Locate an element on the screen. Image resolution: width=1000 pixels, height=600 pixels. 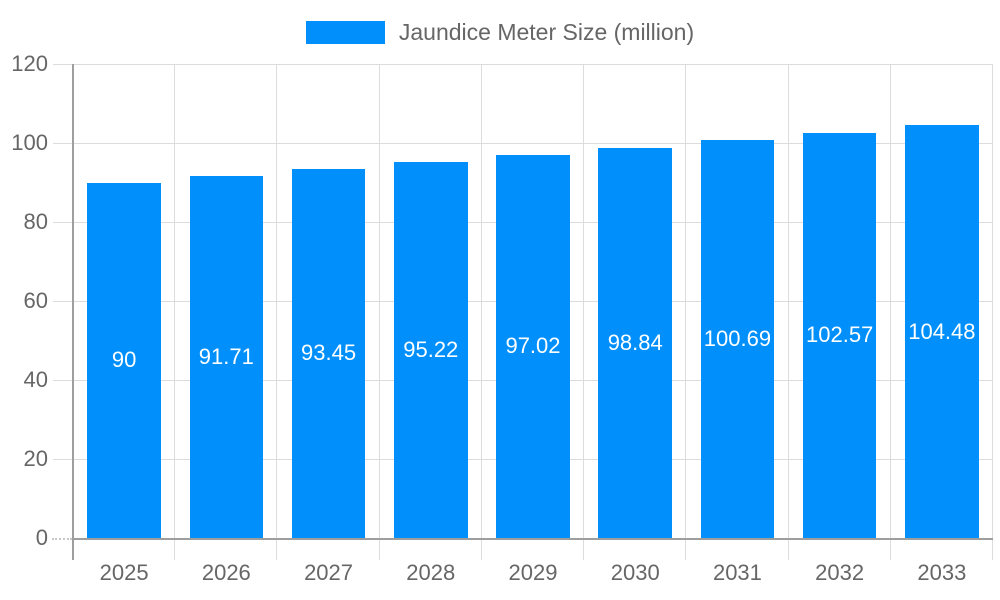
y-axis-label: 20 is located at coordinates (35, 458).